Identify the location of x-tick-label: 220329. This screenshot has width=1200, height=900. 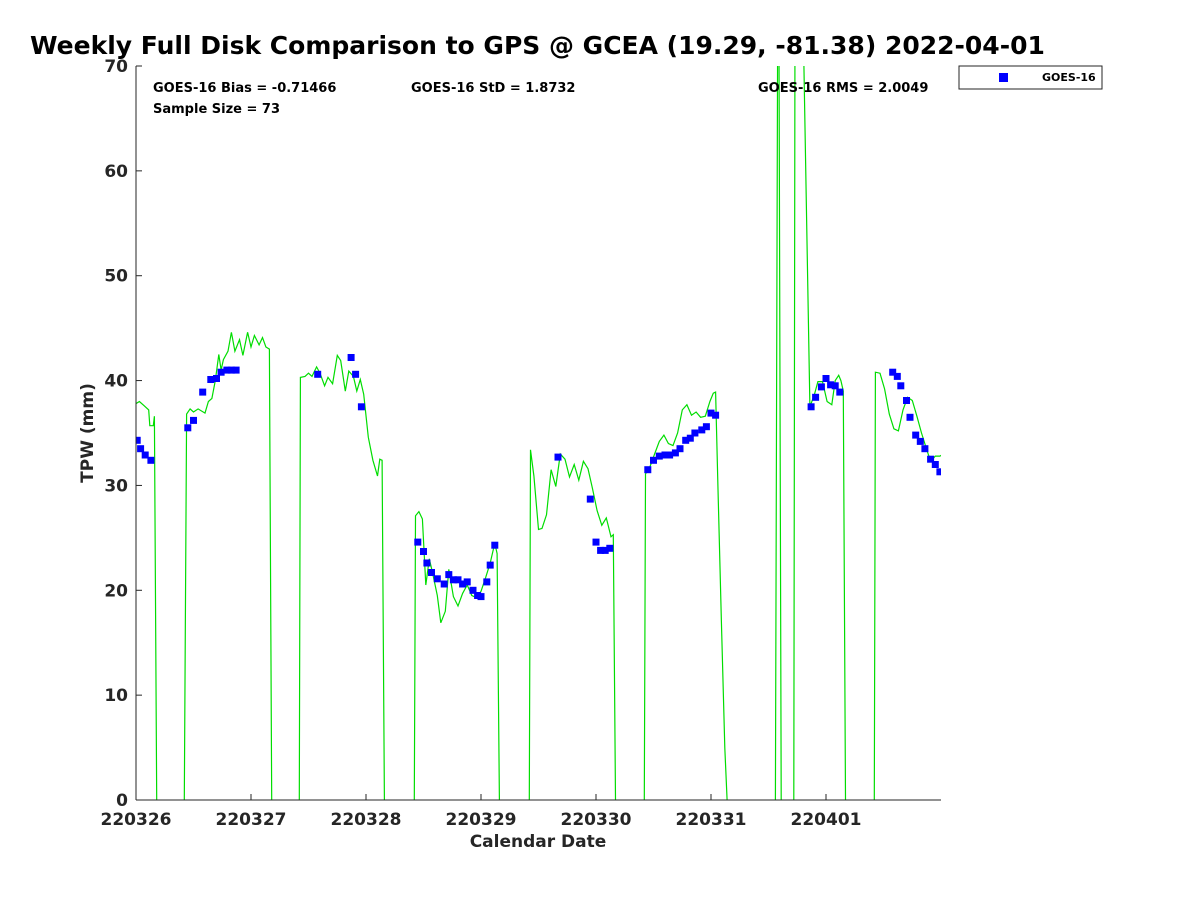
(481, 820).